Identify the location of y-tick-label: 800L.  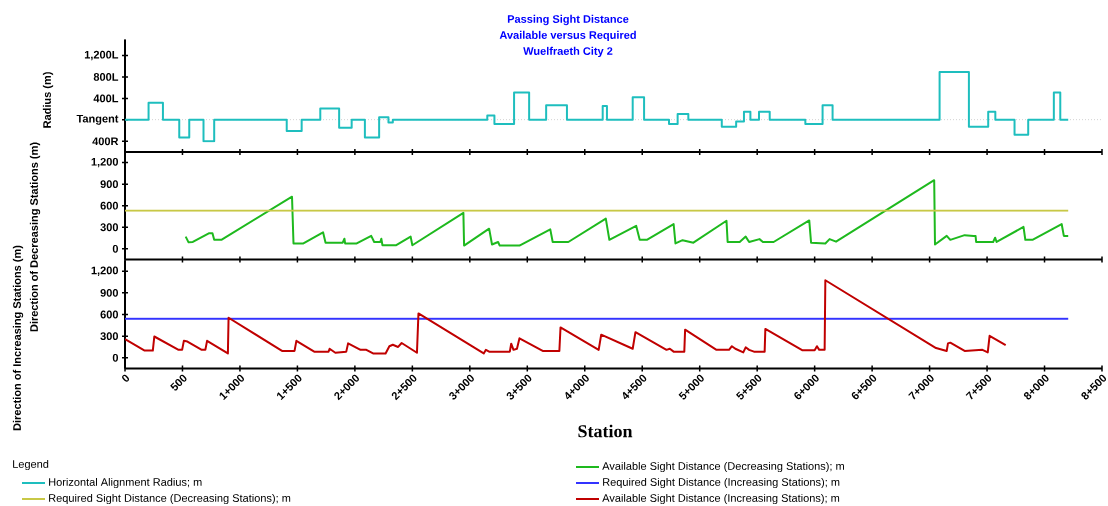
(106, 77).